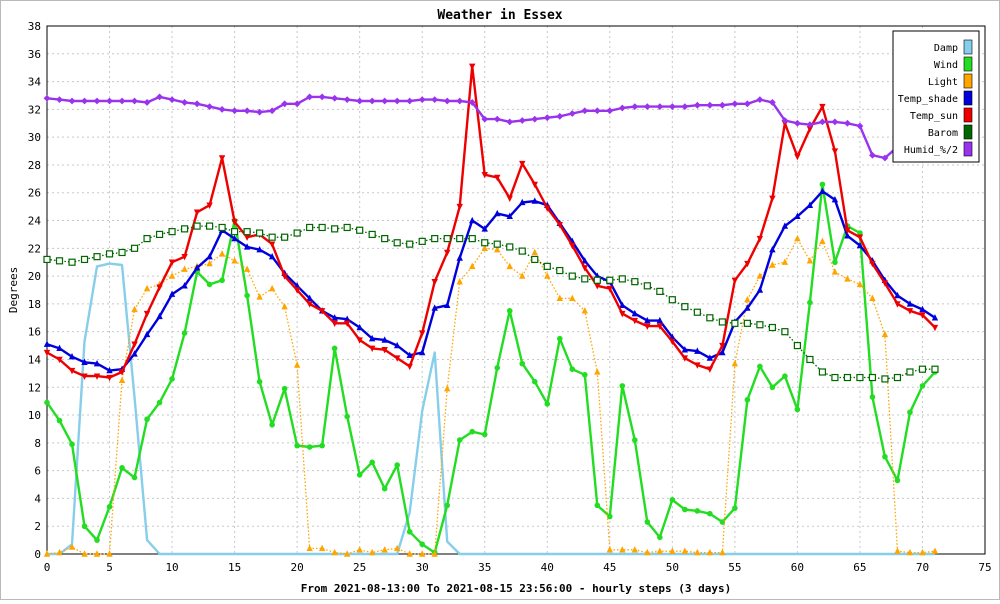 This screenshot has height=604, width=1000. Describe the element at coordinates (34, 165) in the screenshot. I see `y-tick-label: 28` at that location.